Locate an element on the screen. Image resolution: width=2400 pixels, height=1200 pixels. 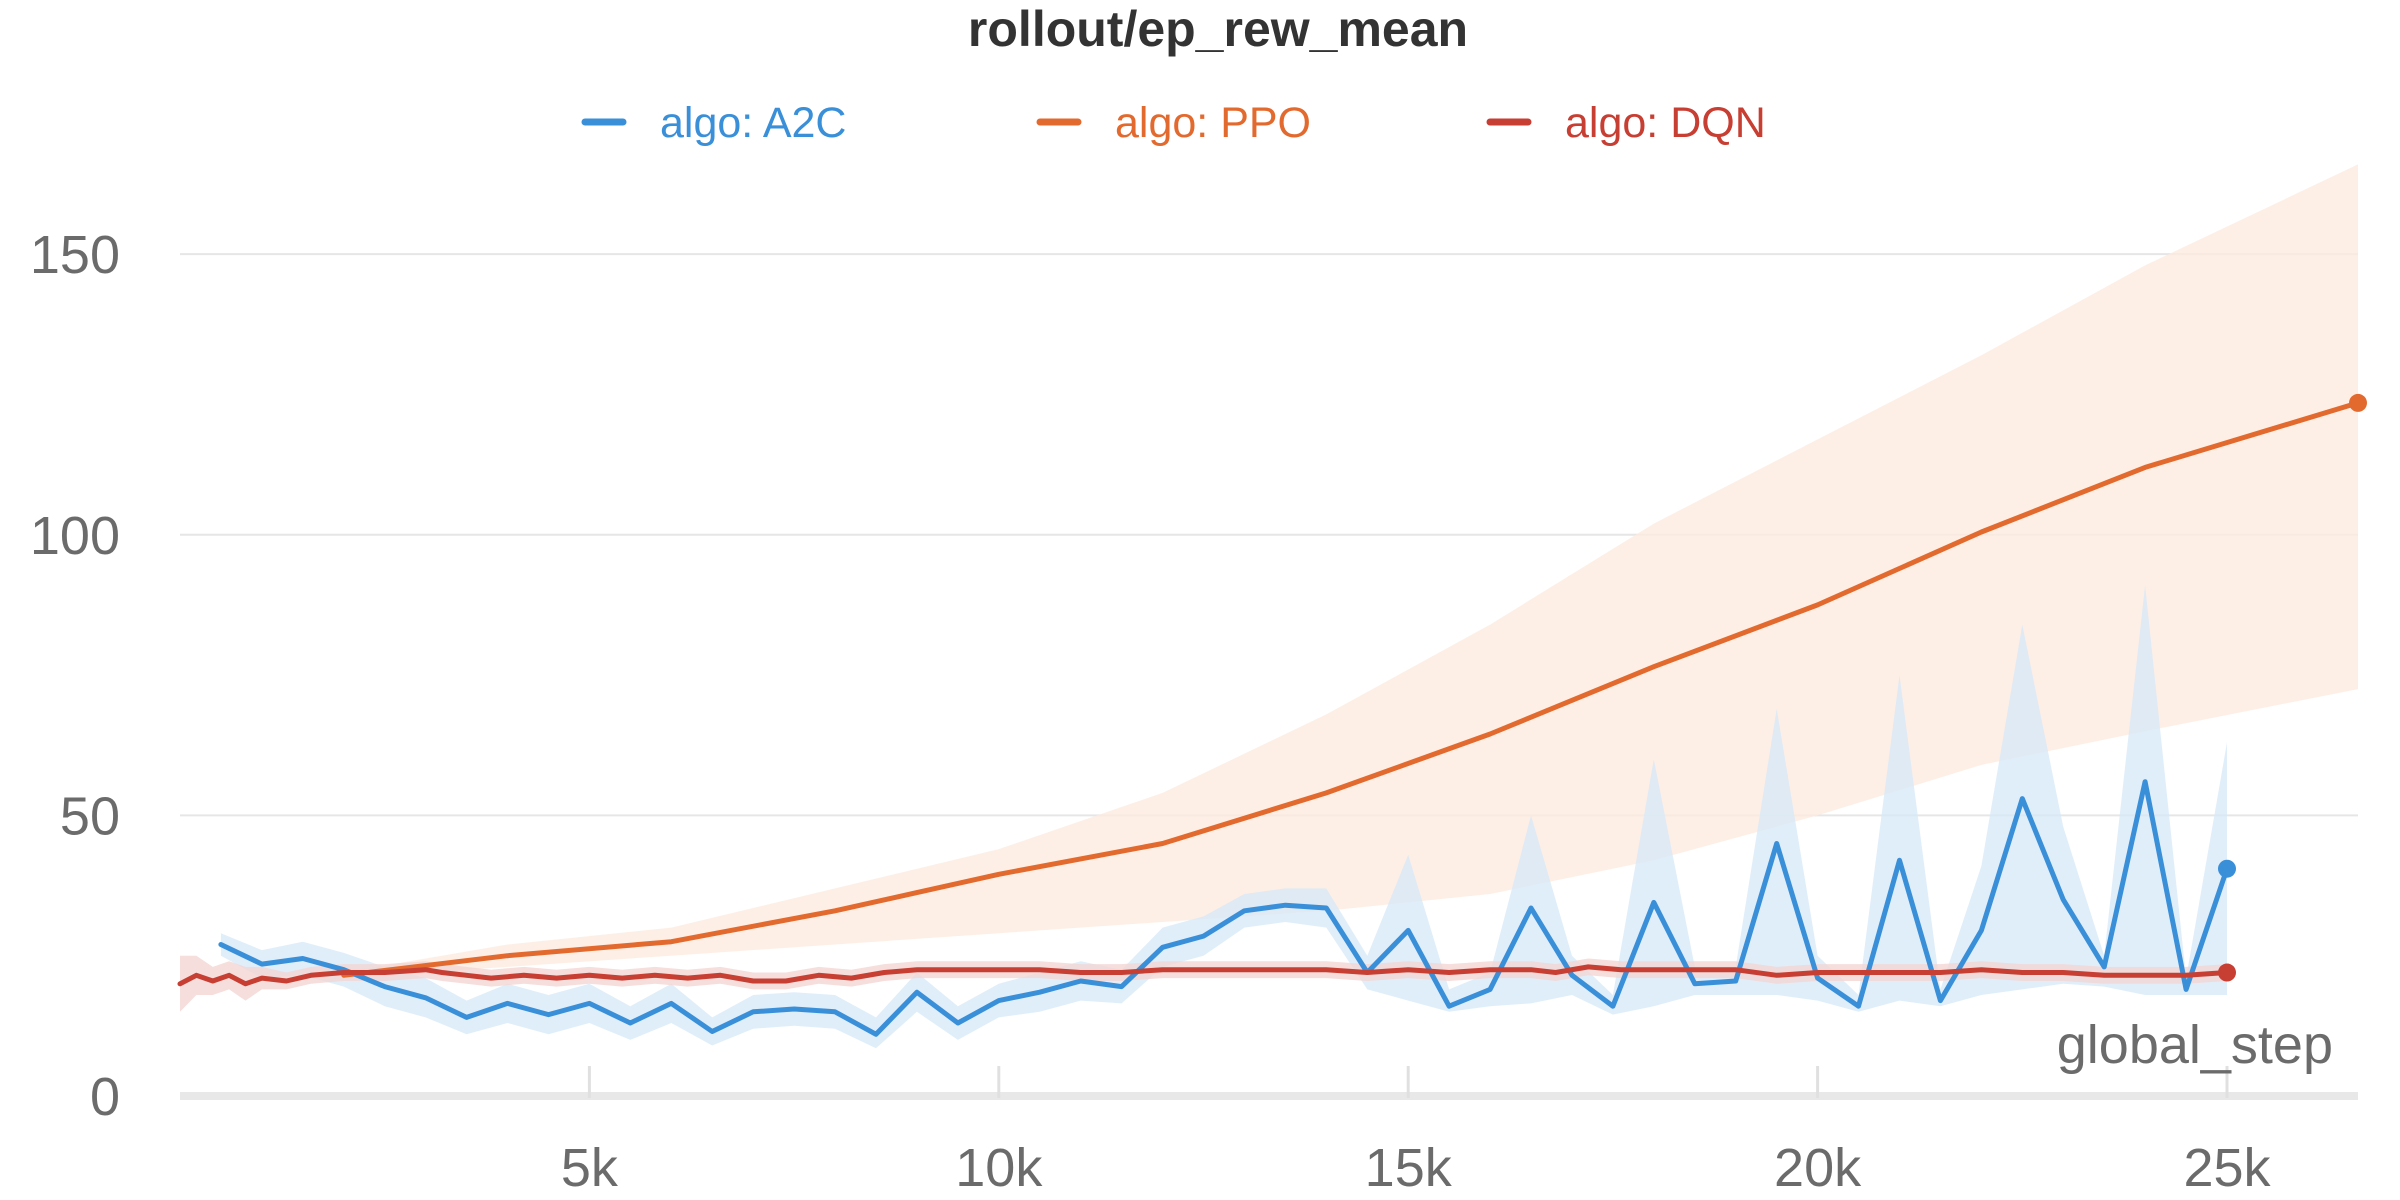
legend-item-algo-ppo: algo: PPO is located at coordinates (1173, 123).